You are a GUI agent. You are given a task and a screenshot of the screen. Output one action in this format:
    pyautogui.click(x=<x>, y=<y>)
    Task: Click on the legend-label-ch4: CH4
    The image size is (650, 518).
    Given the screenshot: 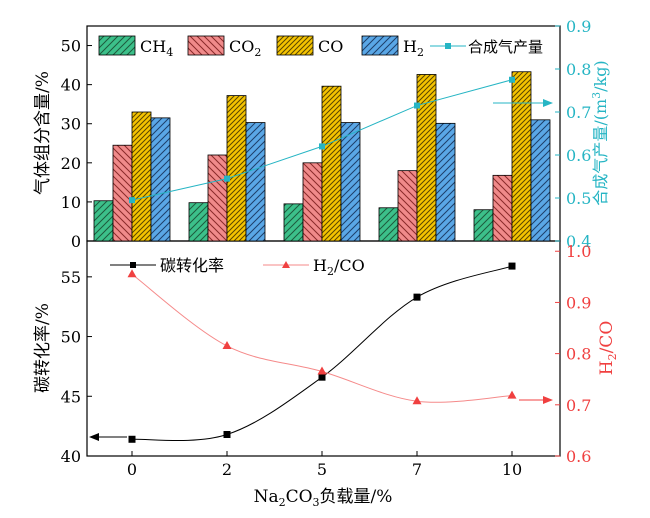 What is the action you would take?
    pyautogui.click(x=156, y=48)
    